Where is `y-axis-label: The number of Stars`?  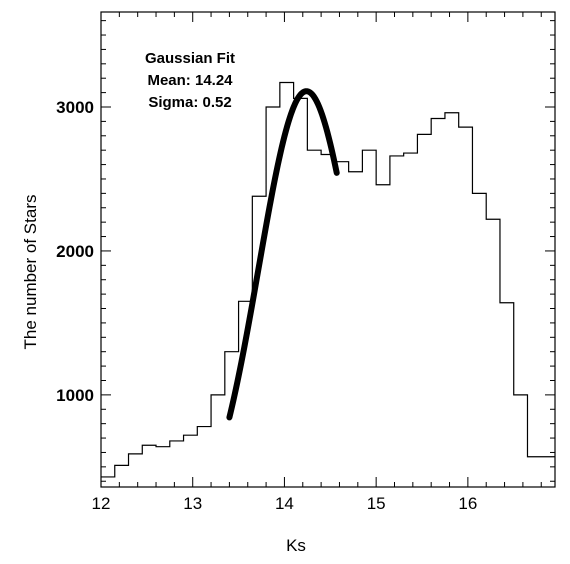 y-axis-label: The number of Stars is located at coordinates (30, 272).